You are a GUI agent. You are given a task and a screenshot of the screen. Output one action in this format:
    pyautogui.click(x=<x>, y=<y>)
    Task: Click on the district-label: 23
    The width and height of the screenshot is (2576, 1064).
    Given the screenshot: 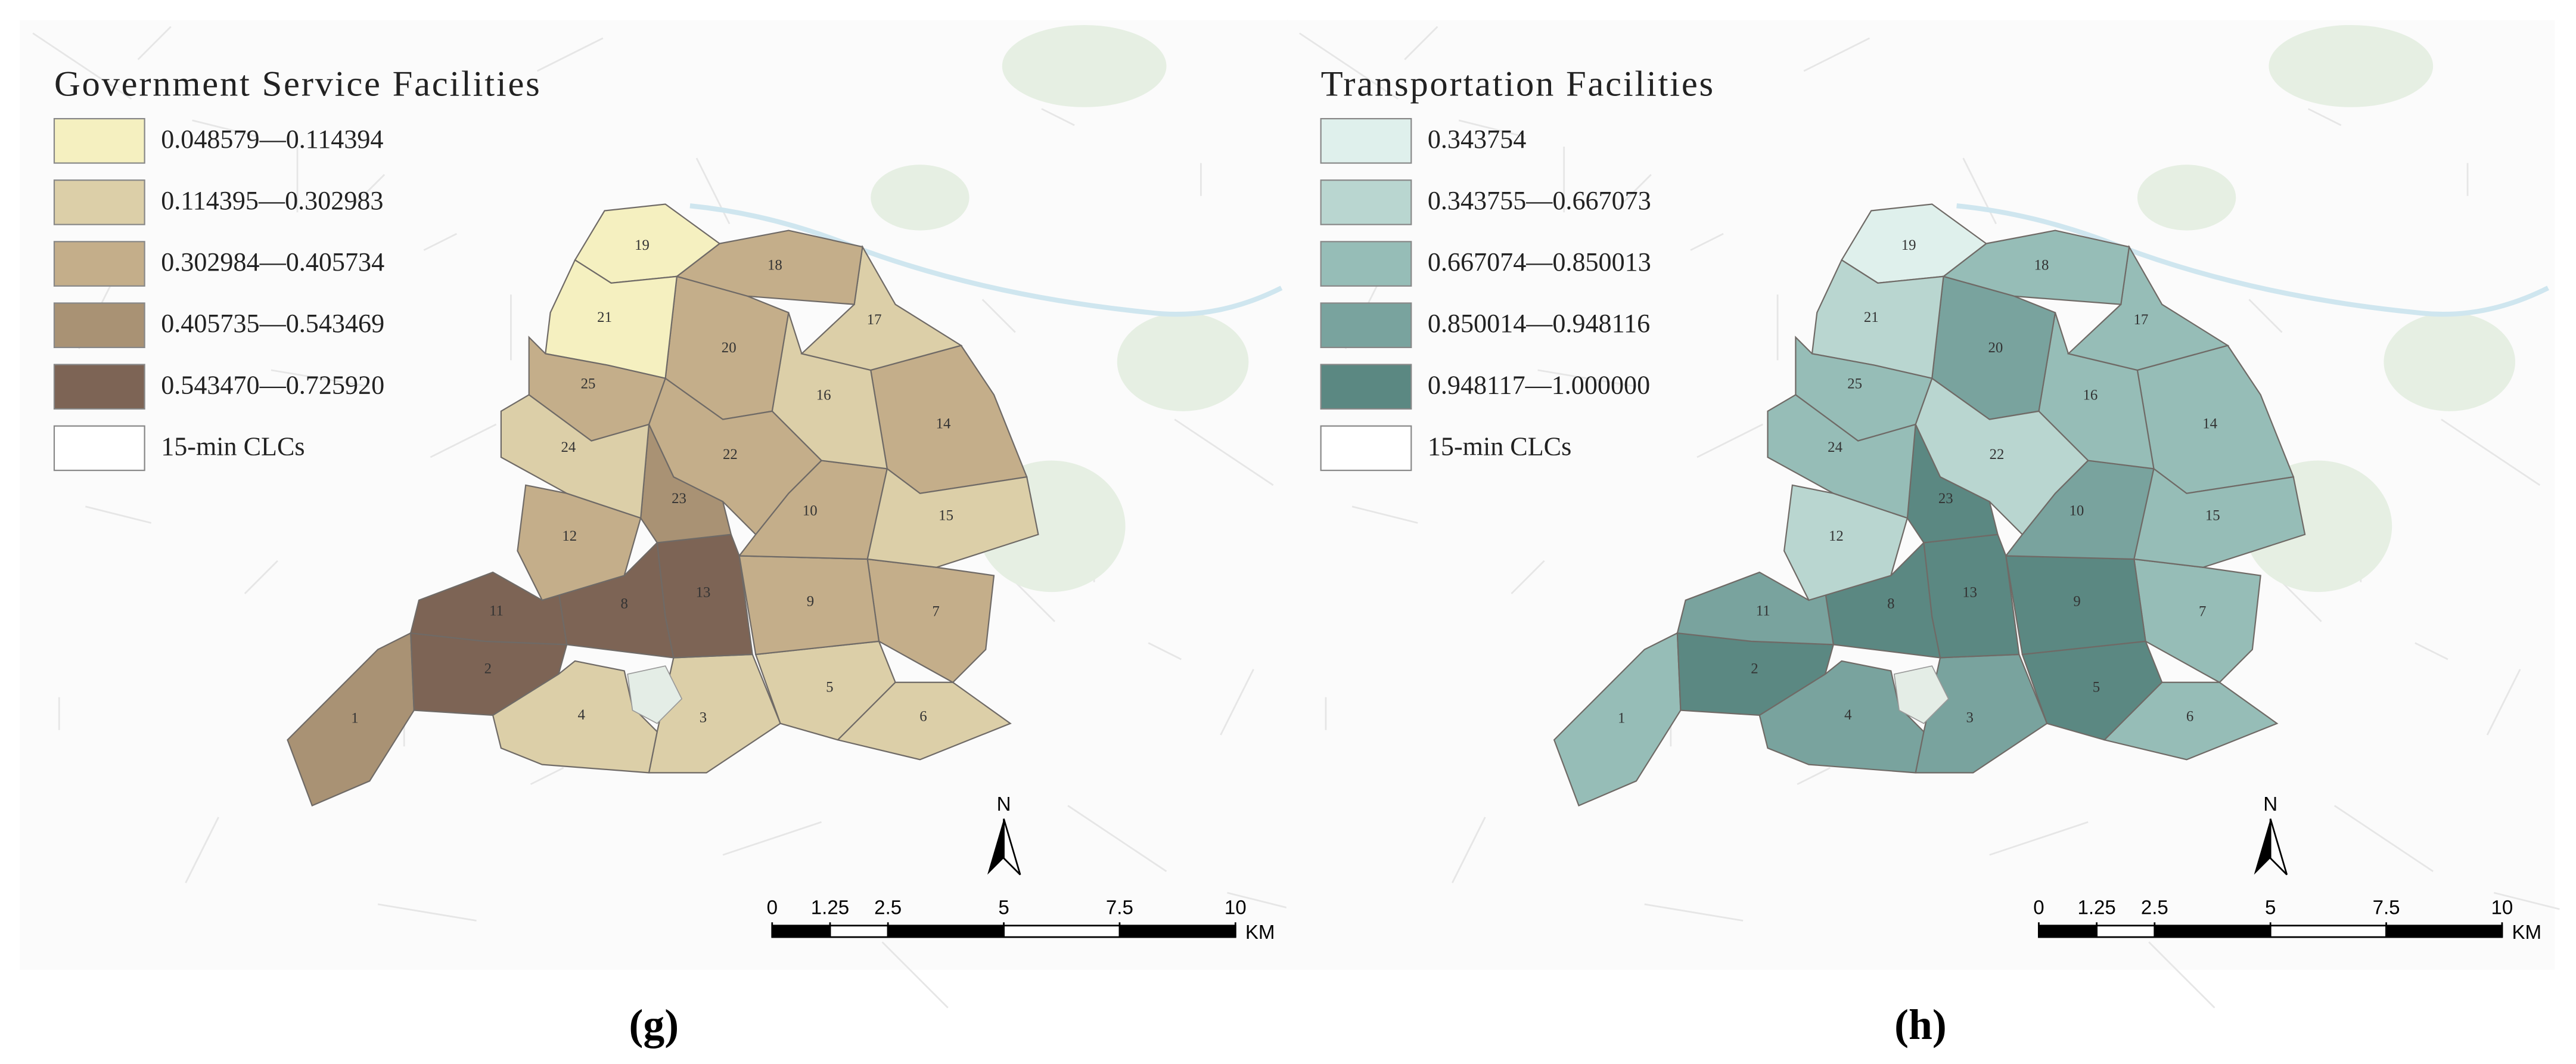 What is the action you would take?
    pyautogui.click(x=679, y=499)
    